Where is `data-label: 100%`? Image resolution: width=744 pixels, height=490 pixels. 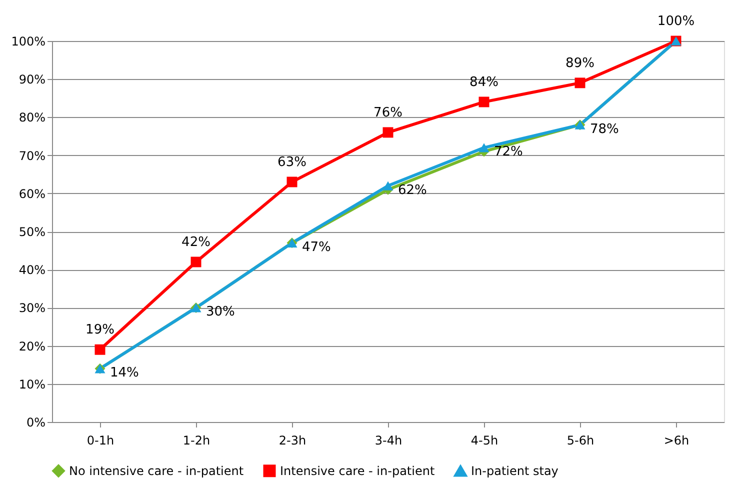 data-label: 100% is located at coordinates (676, 21).